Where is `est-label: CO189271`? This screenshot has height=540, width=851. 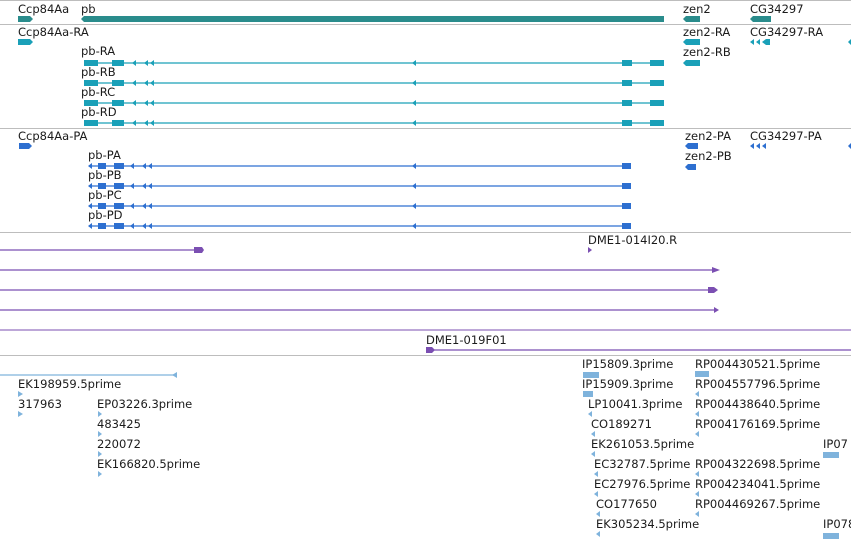
est-label: CO189271 is located at coordinates (621, 424).